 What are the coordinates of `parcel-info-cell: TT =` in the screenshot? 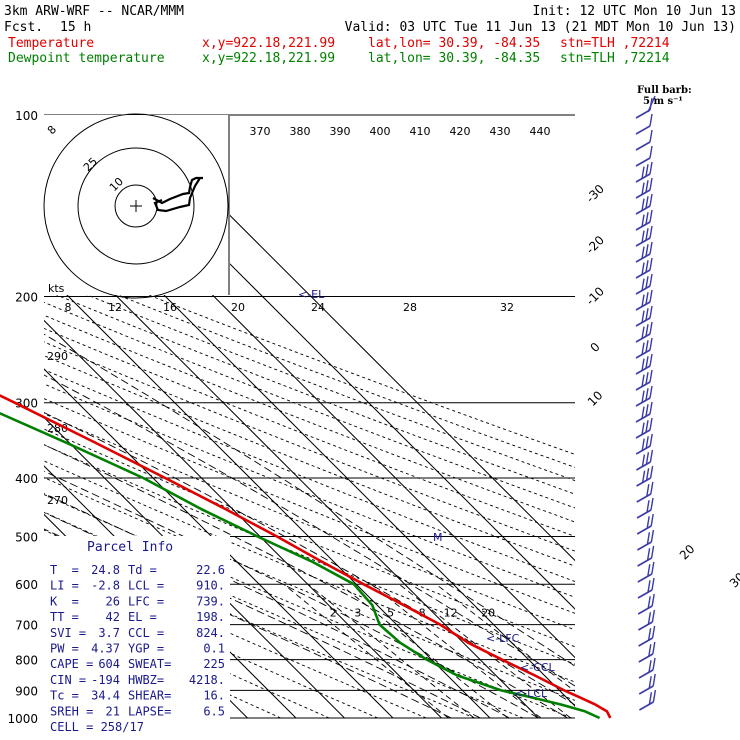 It's located at (64, 617).